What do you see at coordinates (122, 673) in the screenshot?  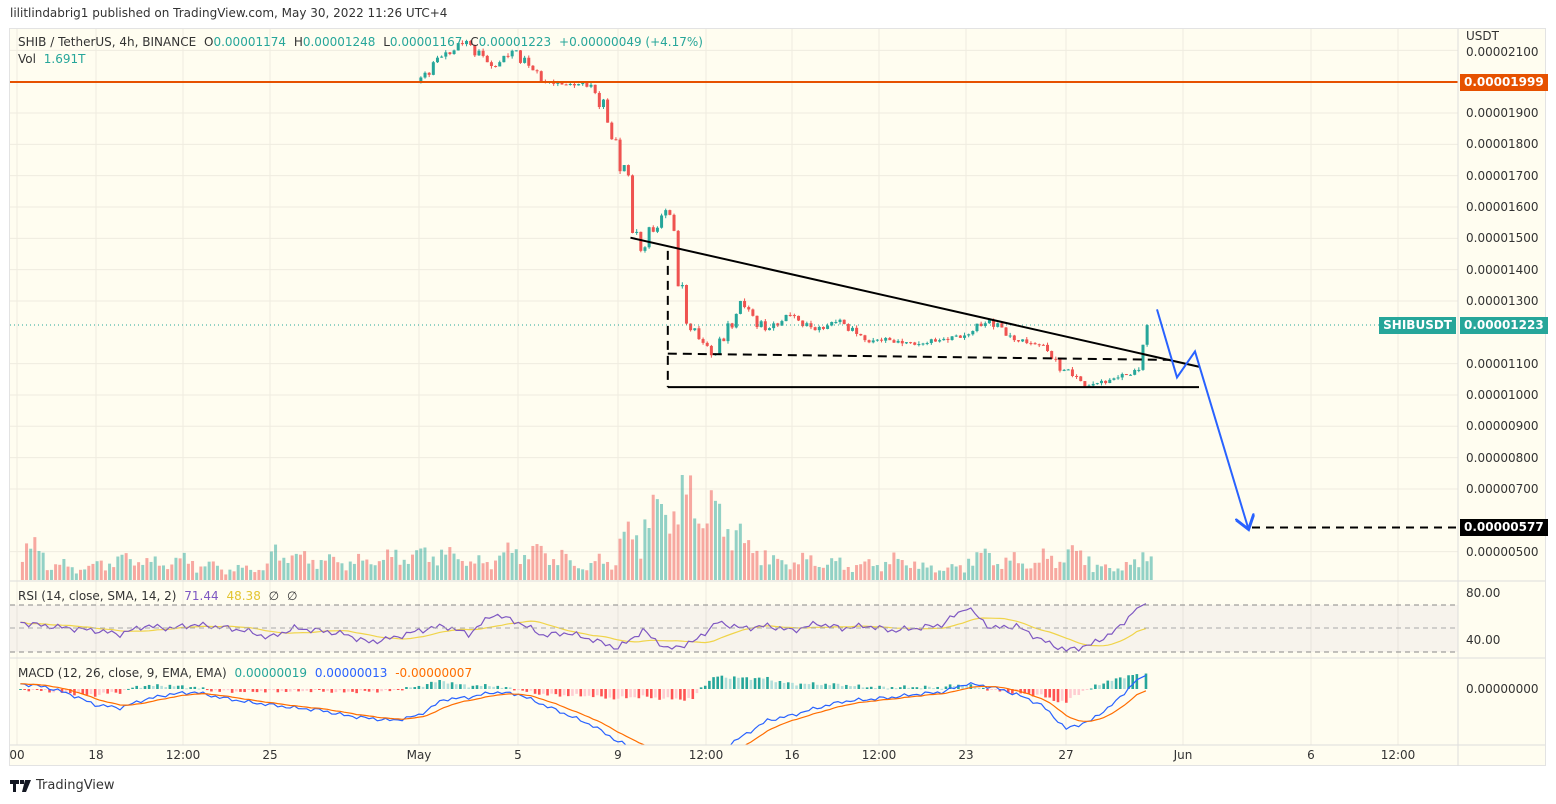 I see `macd-label: MACD (12, 26, close, 9, EMA, EMA)` at bounding box center [122, 673].